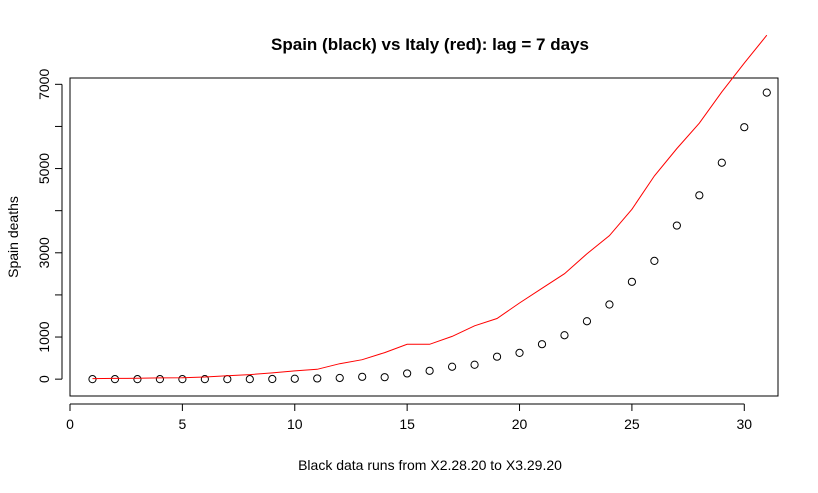 This screenshot has width=818, height=493. I want to click on y-axis-label: Spain deaths, so click(13, 237).